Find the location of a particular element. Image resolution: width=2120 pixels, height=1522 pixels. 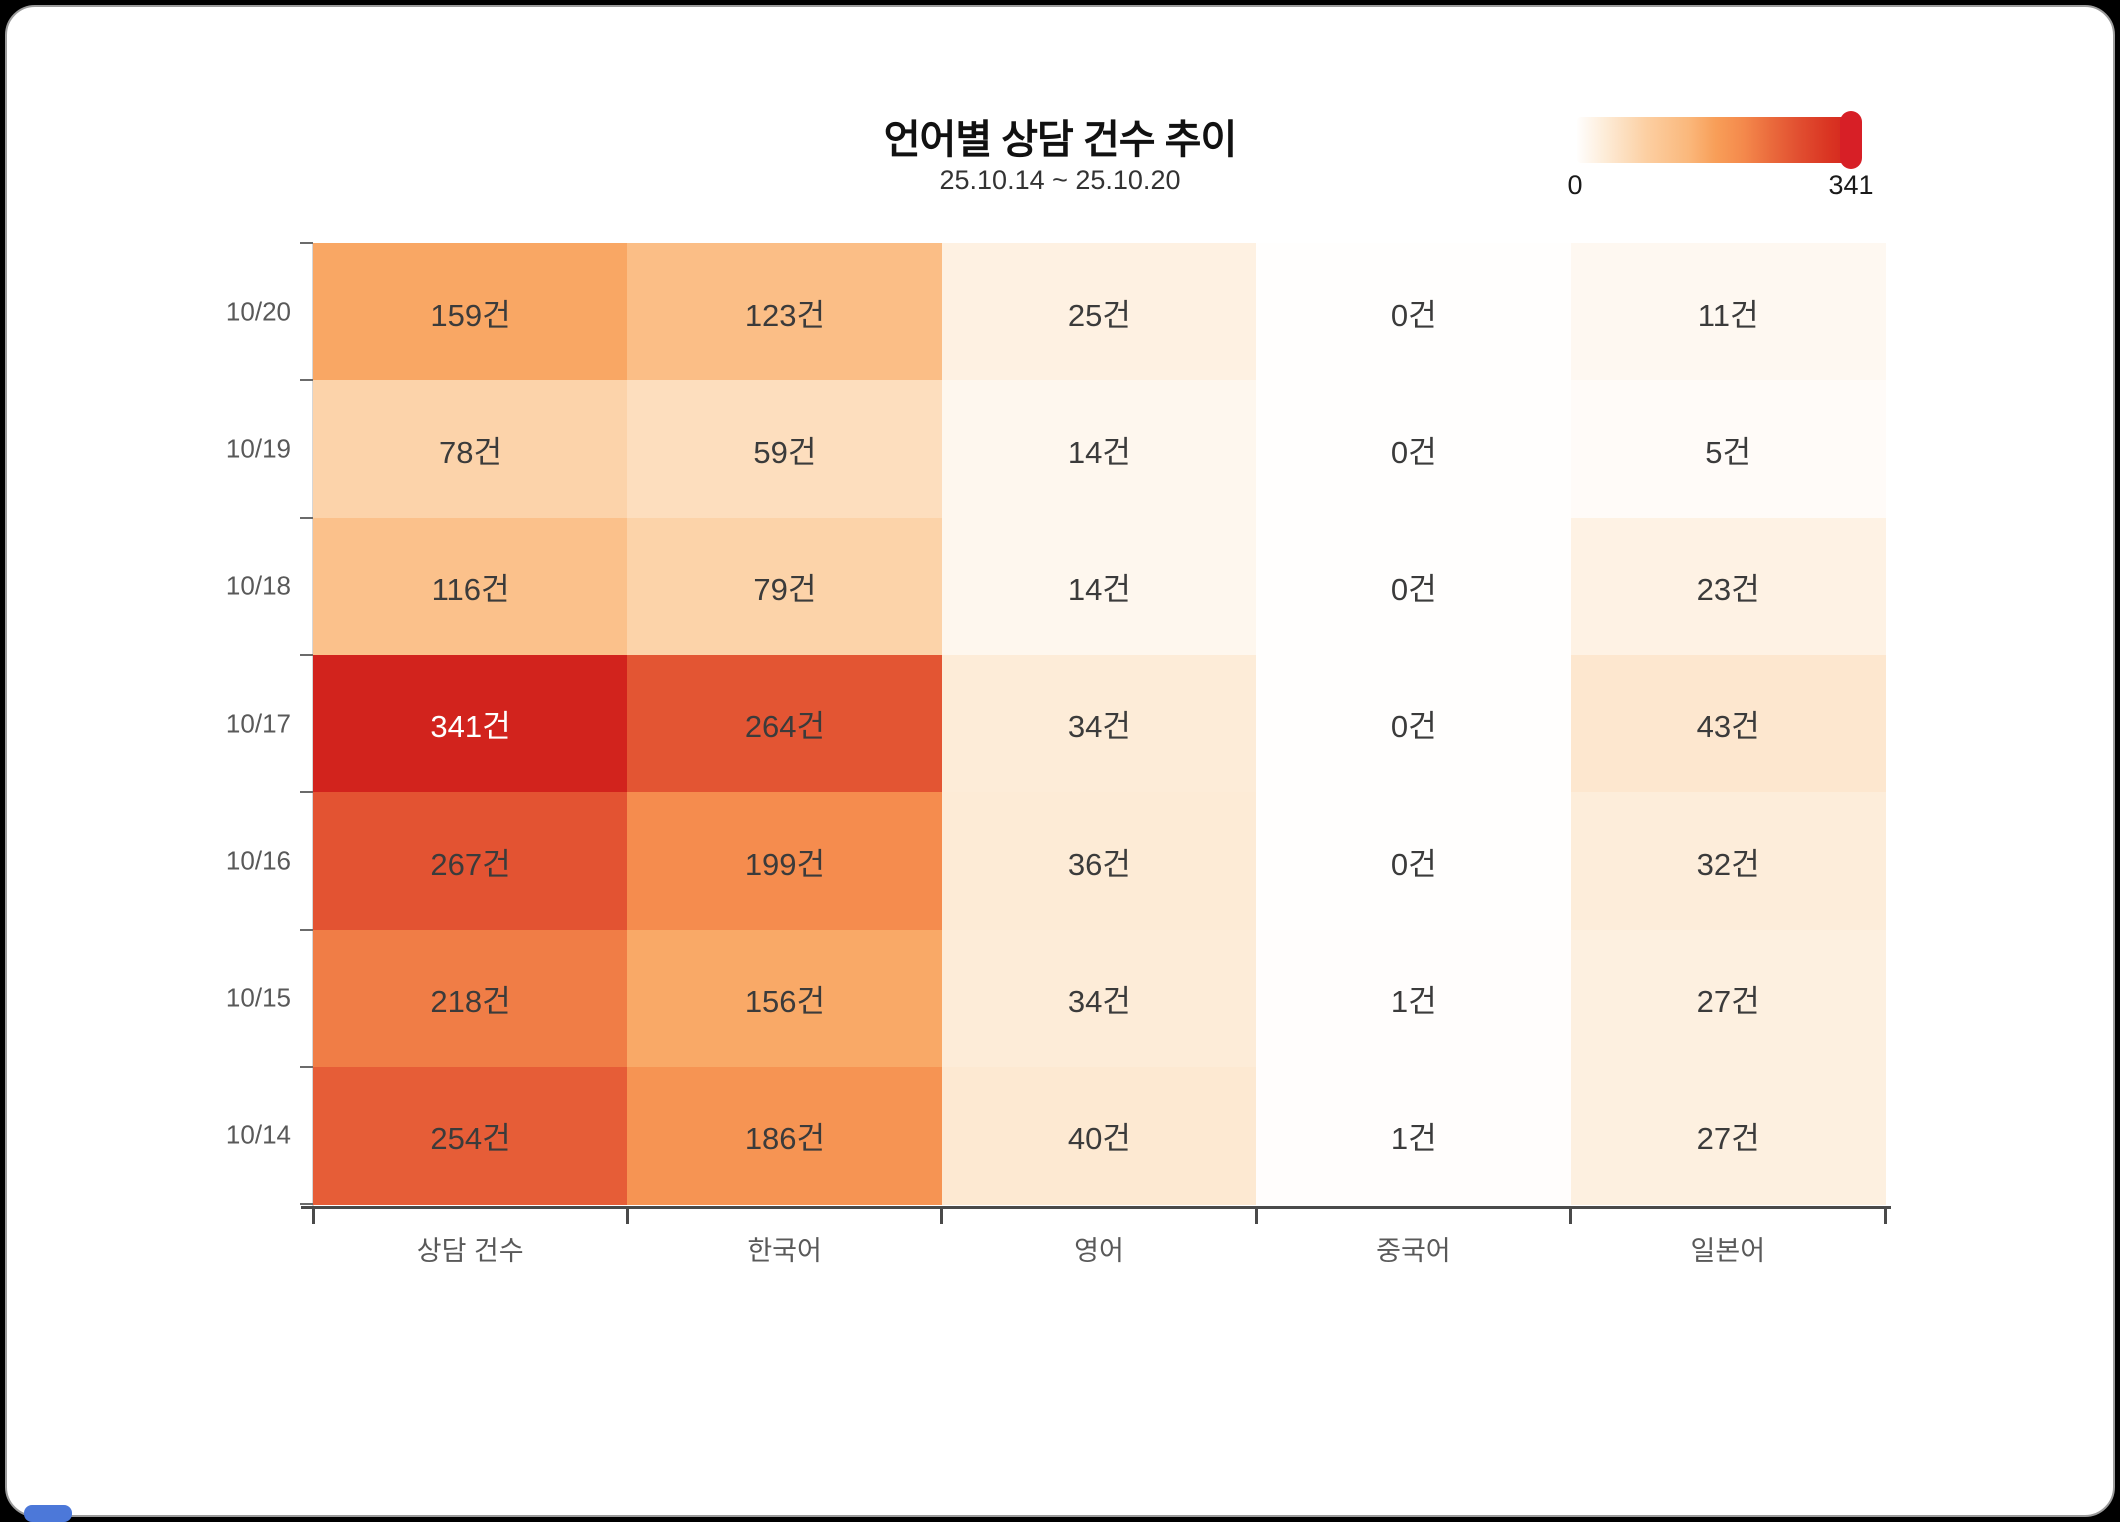

heatmap-cell: 43건 is located at coordinates (1728, 723).